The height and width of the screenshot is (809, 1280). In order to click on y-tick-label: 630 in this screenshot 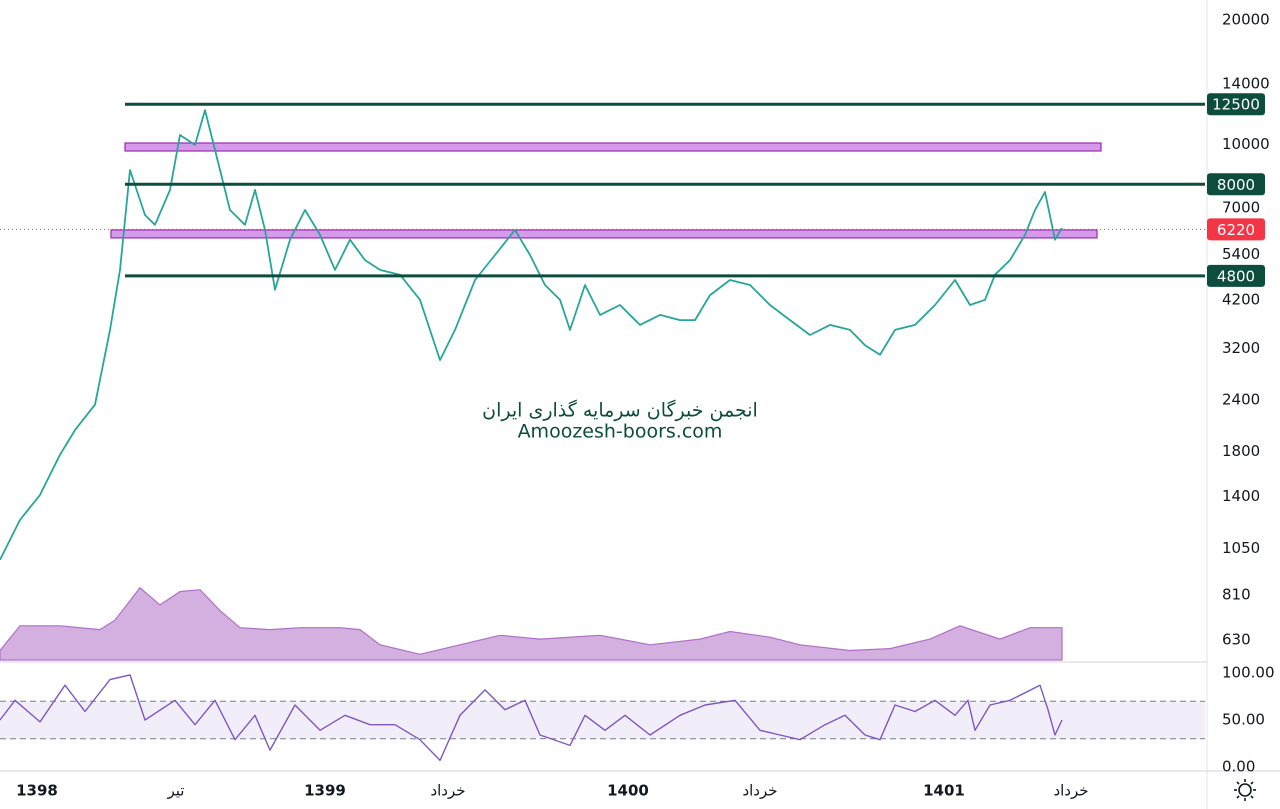, I will do `click(1236, 639)`.